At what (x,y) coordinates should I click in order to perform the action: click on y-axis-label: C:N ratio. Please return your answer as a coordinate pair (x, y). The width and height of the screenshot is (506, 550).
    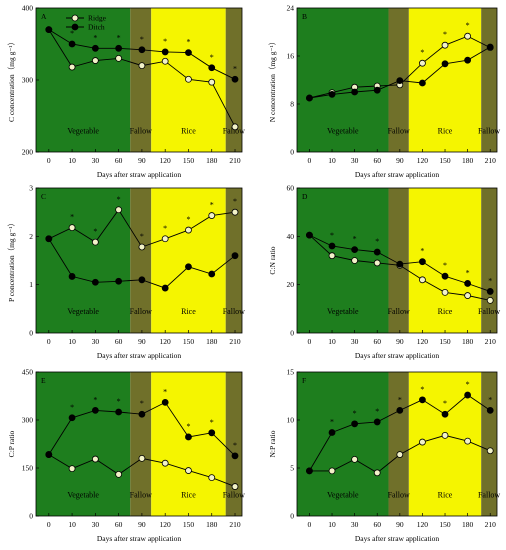
    Looking at the image, I should click on (272, 260).